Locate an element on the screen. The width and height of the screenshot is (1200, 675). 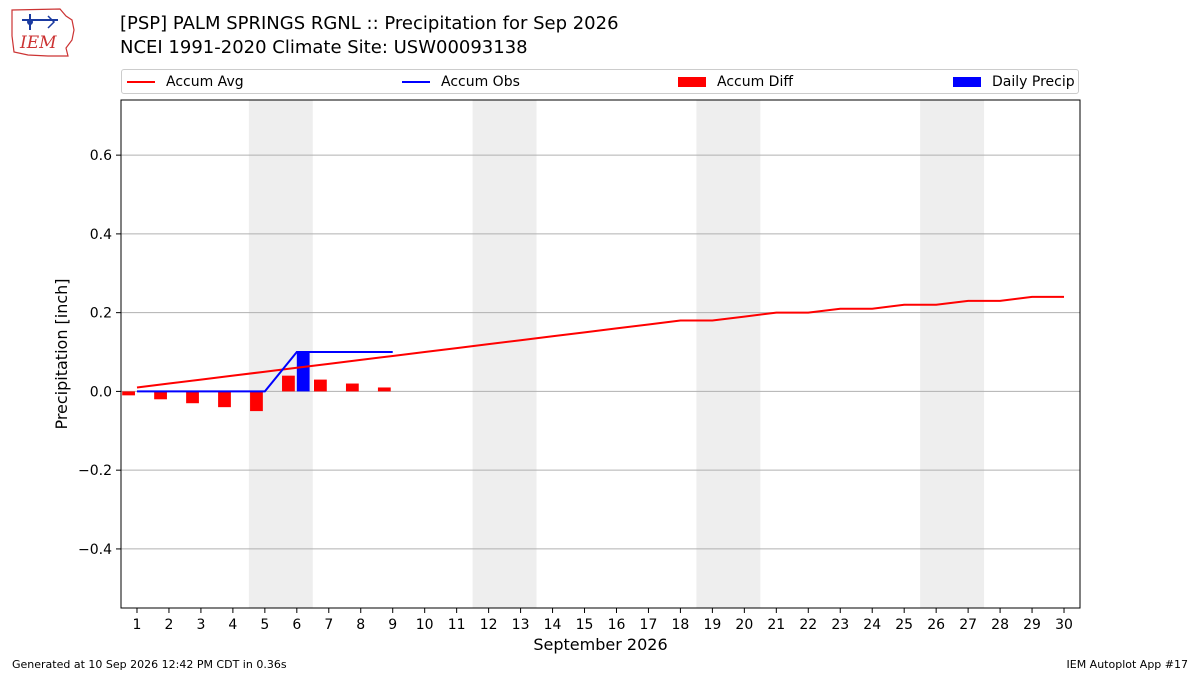
x-tick-label: 7 is located at coordinates (328, 625).